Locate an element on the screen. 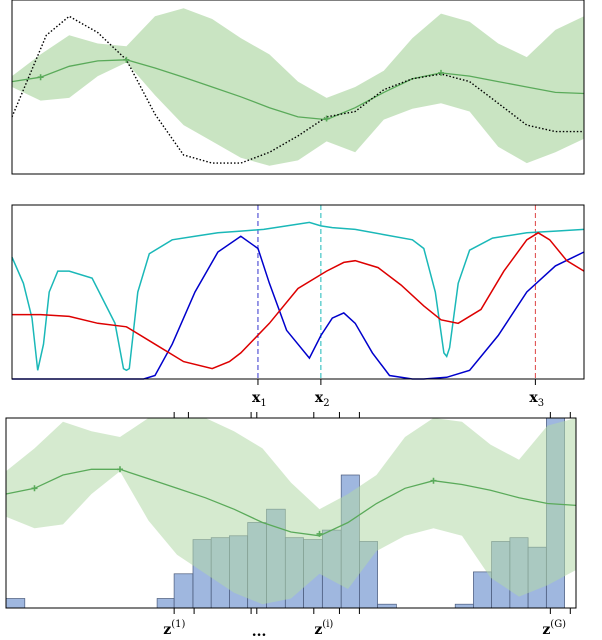 The width and height of the screenshot is (602, 640). label-x2: x2 is located at coordinates (322, 399).